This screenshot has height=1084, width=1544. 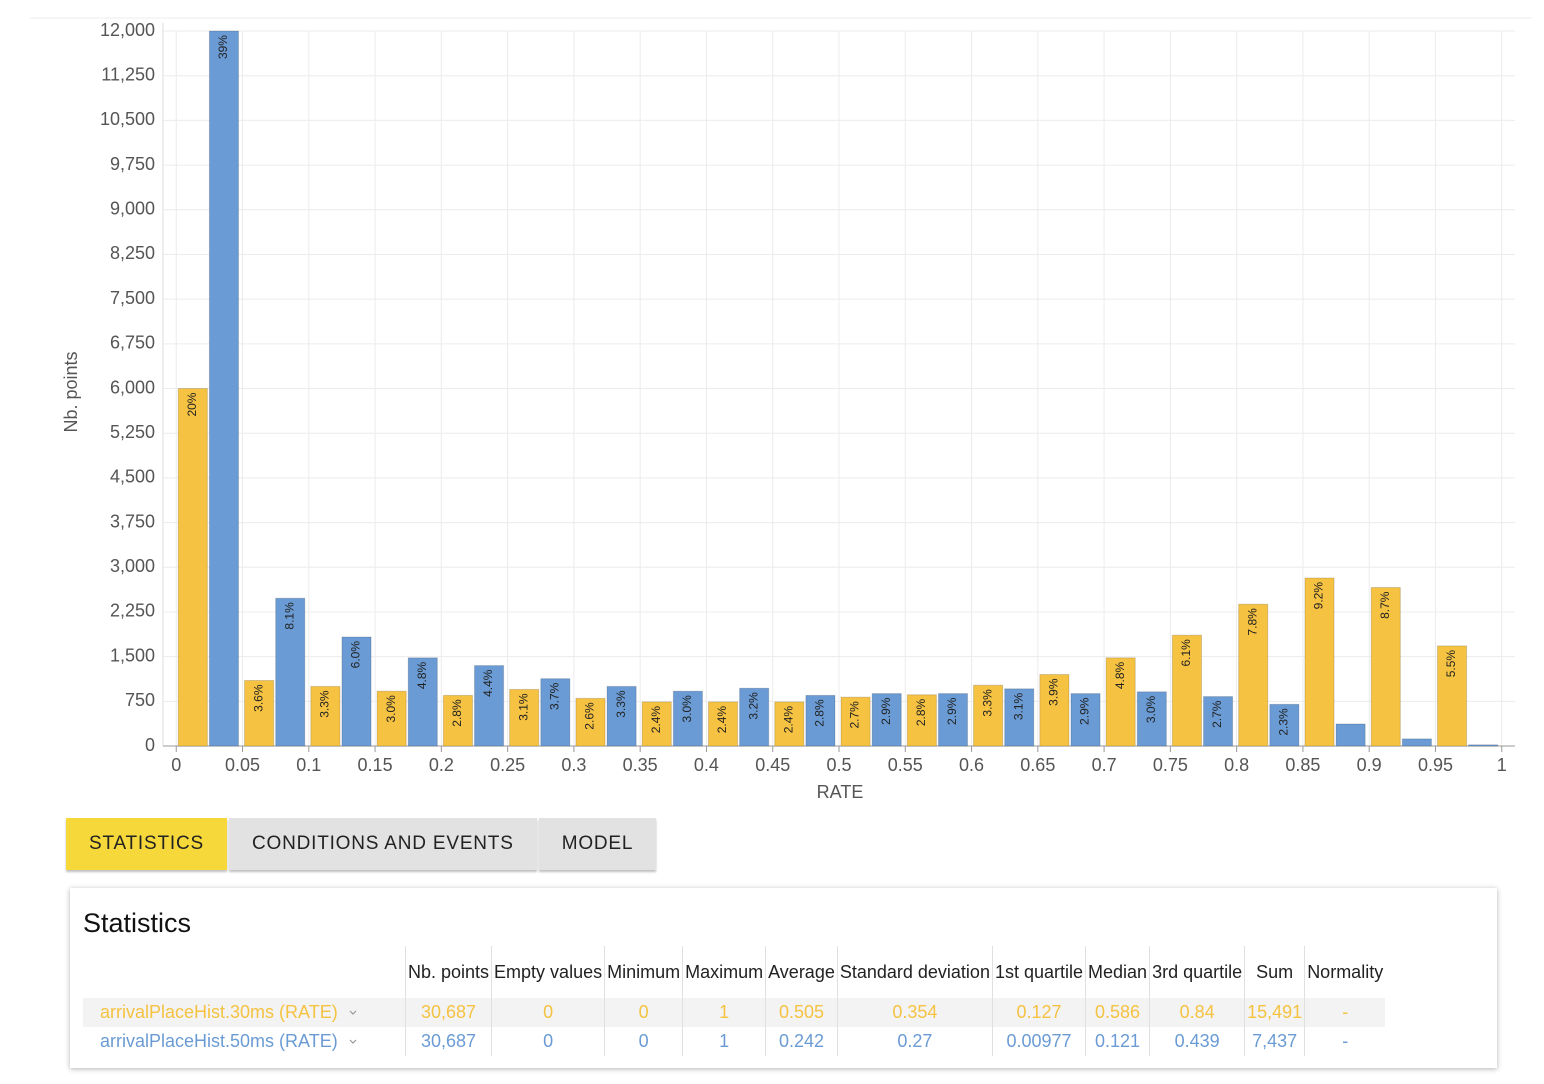 I want to click on x-tick-label: 1, so click(x=1502, y=765).